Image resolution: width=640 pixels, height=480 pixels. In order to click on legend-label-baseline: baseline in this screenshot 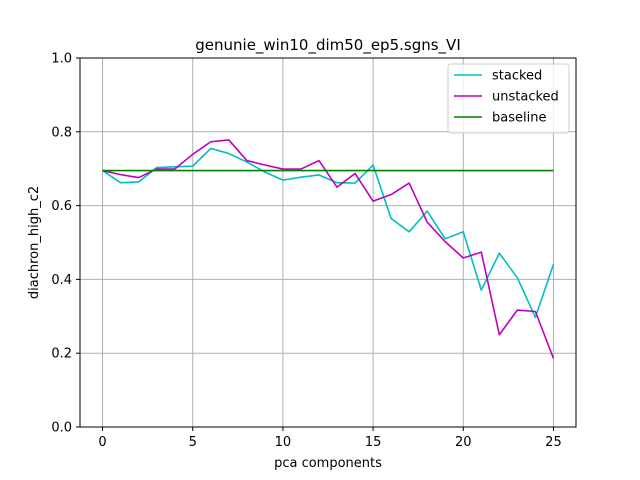, I will do `click(519, 118)`.